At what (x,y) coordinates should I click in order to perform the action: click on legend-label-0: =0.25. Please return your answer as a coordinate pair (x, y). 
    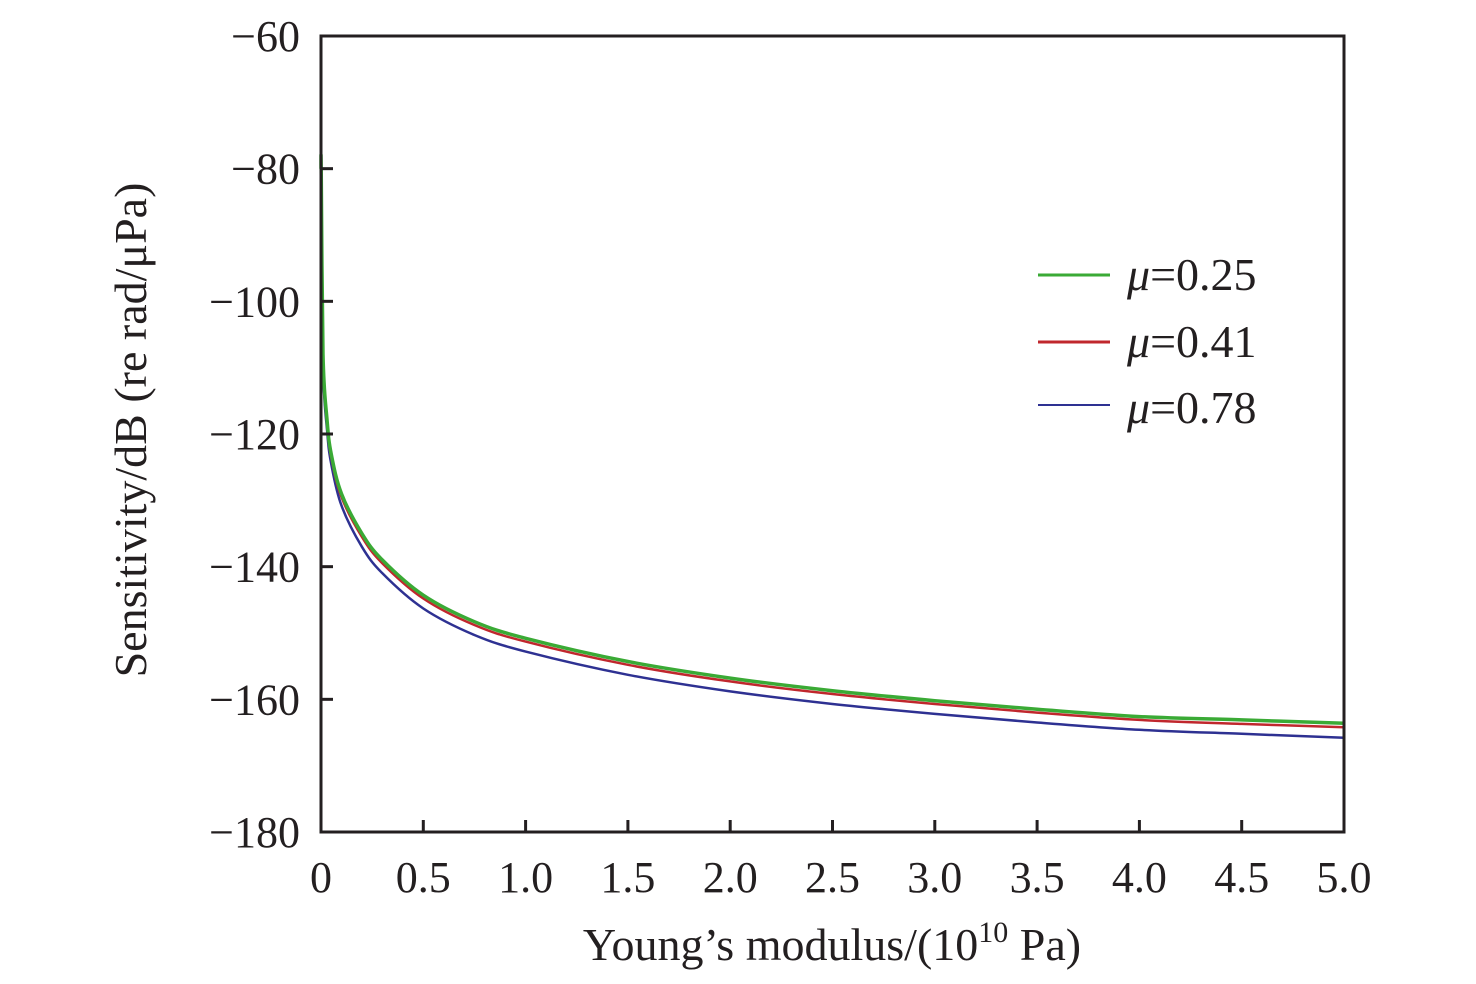
    Looking at the image, I should click on (1203, 274).